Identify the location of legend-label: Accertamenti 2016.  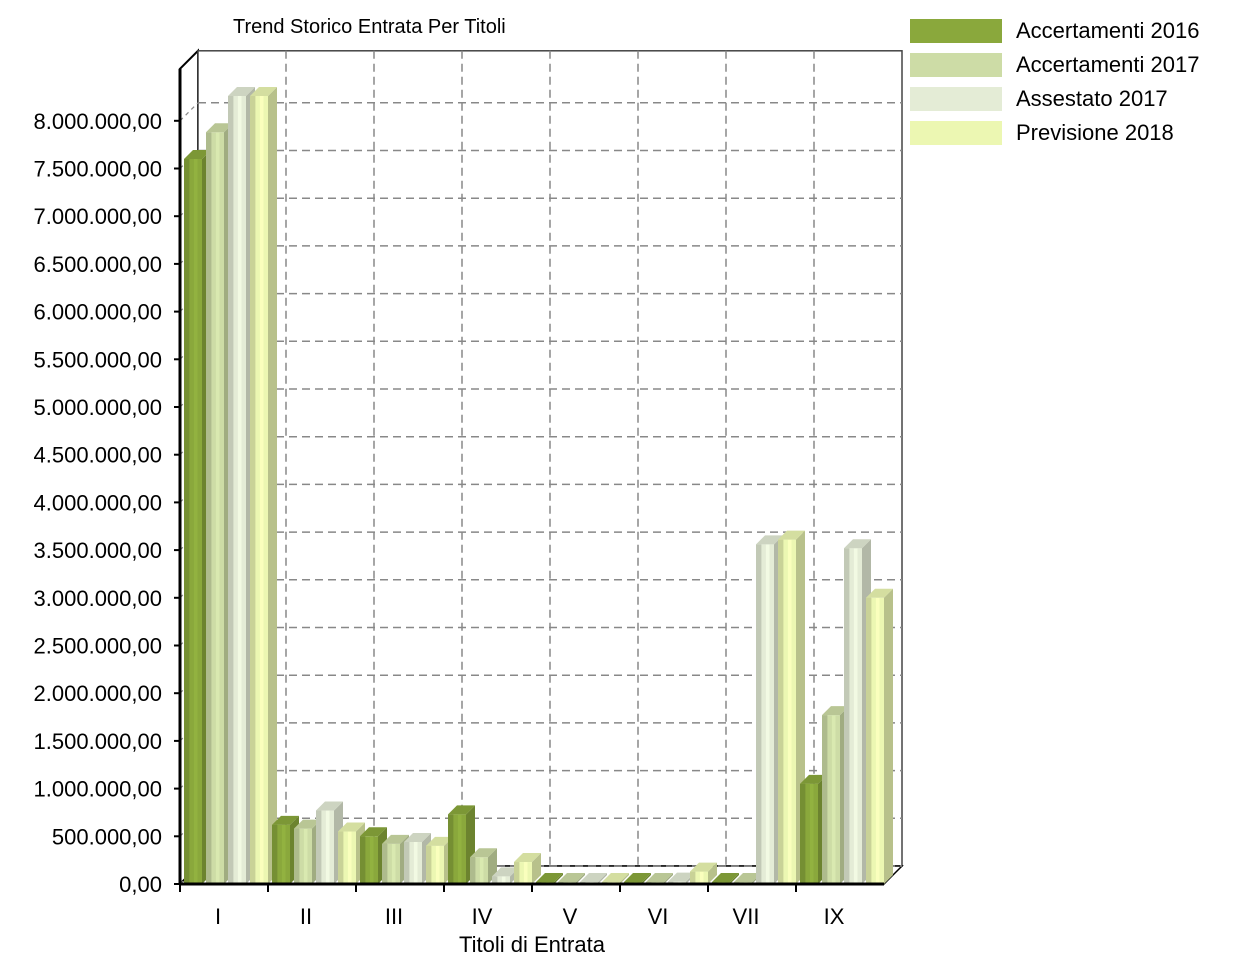
(1108, 30).